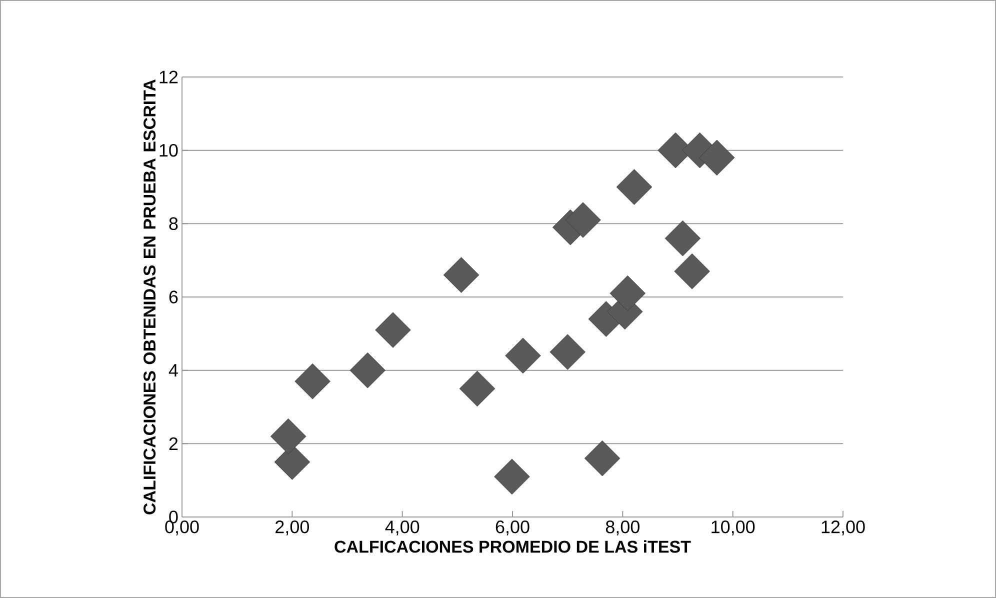 The image size is (996, 598). Describe the element at coordinates (173, 223) in the screenshot. I see `y-tick-label: 8` at that location.